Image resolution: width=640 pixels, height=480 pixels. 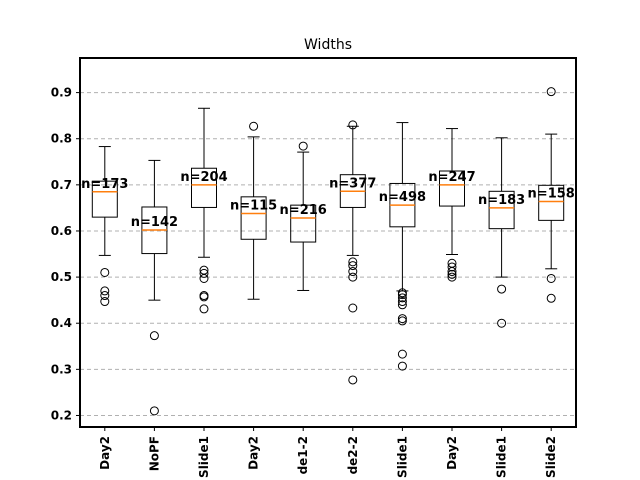 What do you see at coordinates (61, 231) in the screenshot?
I see `y-tick-label: 0.6` at bounding box center [61, 231].